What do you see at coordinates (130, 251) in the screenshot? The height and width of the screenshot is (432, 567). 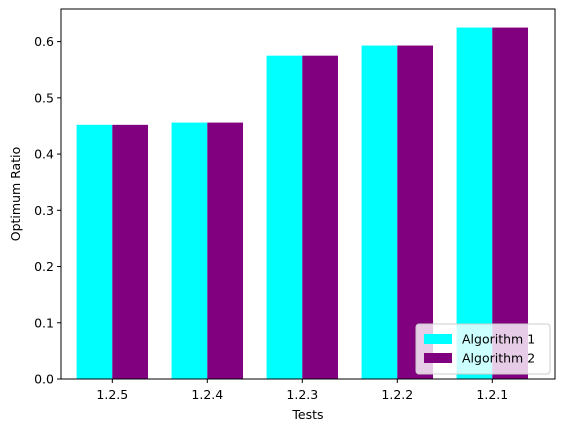 I see `bar-2-1.2.5` at bounding box center [130, 251].